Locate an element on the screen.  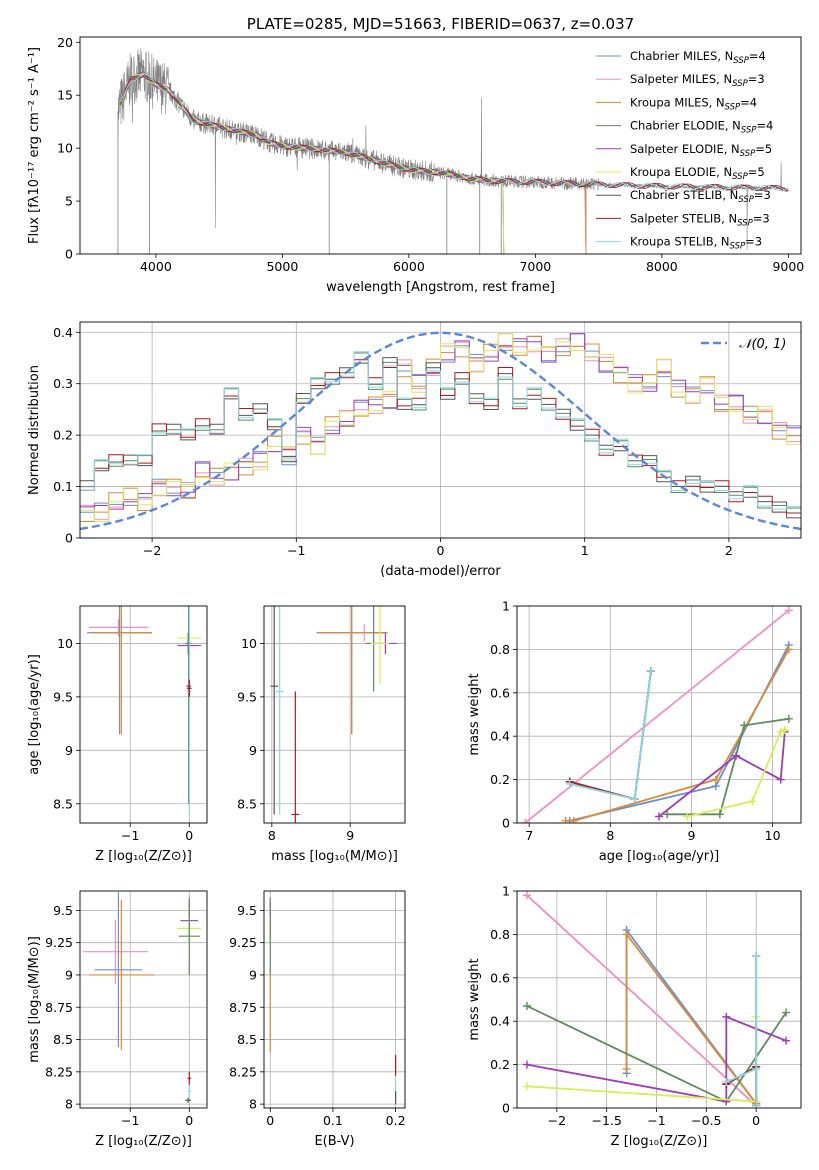
legend-label-chabrier_miles: Chabrier MILES, NSSP=4 is located at coordinates (698, 57).